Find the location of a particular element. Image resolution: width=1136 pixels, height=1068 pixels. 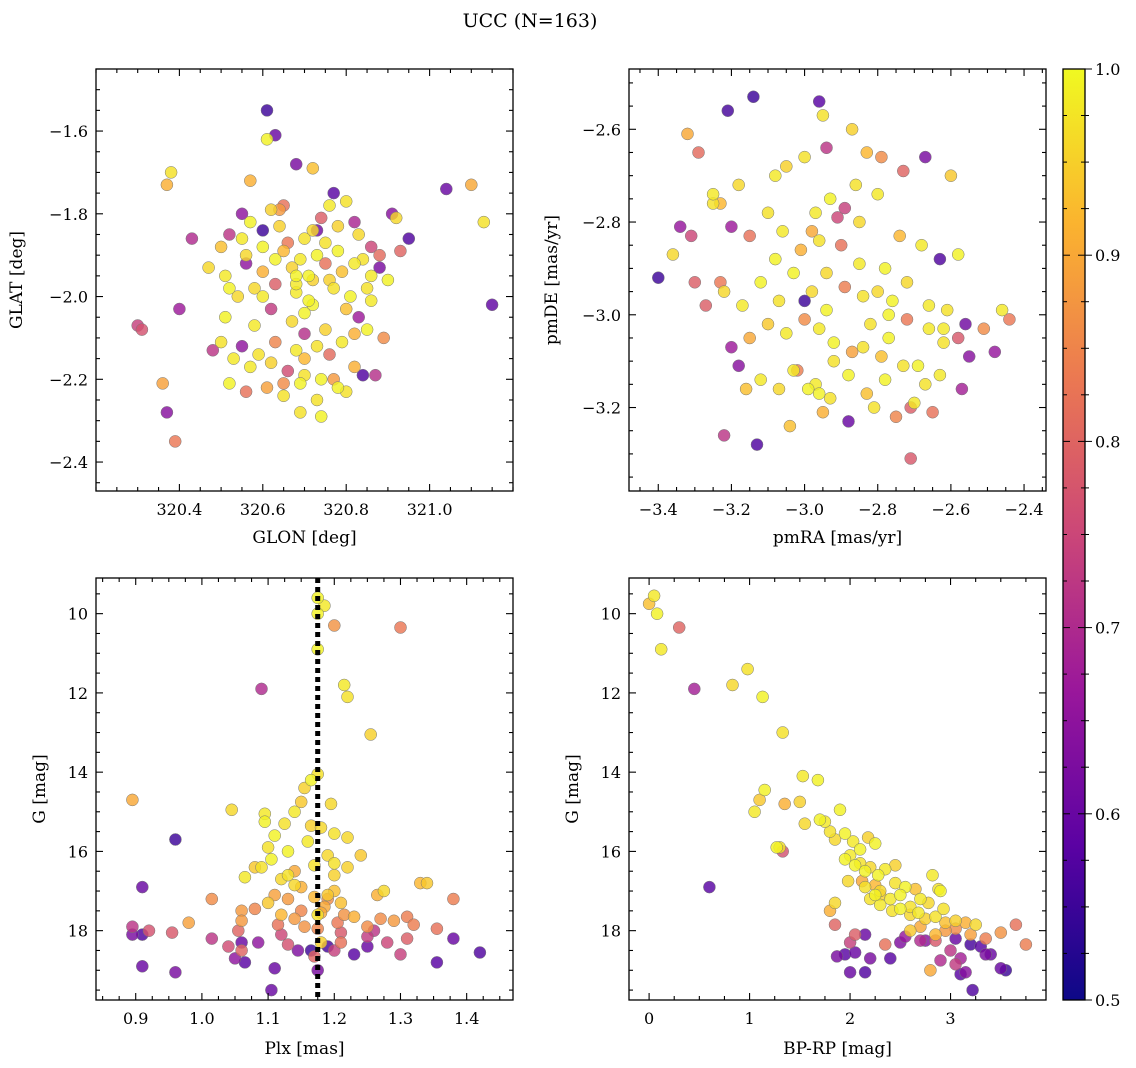

y-tick-label: −2.8 is located at coordinates (601, 222).